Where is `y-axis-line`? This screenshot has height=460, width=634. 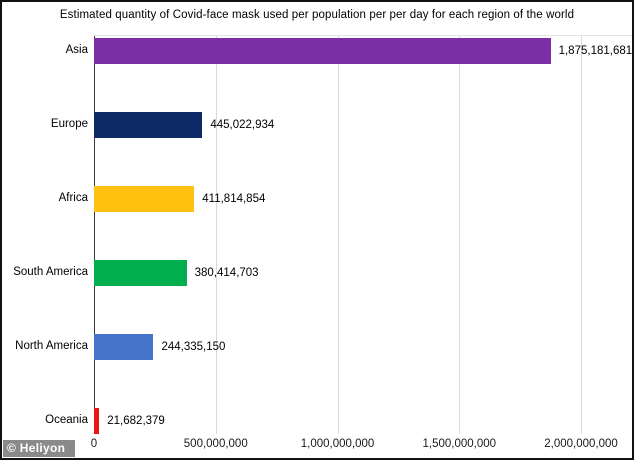
y-axis-line is located at coordinates (94, 234).